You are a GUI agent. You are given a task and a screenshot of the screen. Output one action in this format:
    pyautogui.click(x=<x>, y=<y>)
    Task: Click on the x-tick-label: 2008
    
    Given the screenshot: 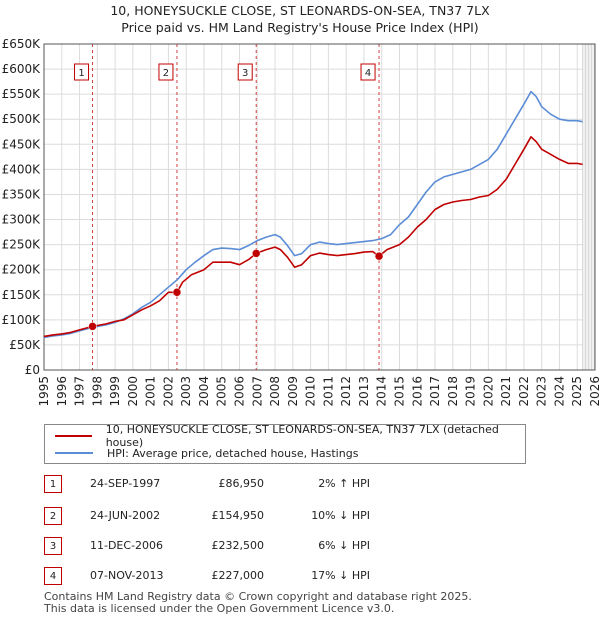 What is the action you would take?
    pyautogui.click(x=275, y=391)
    